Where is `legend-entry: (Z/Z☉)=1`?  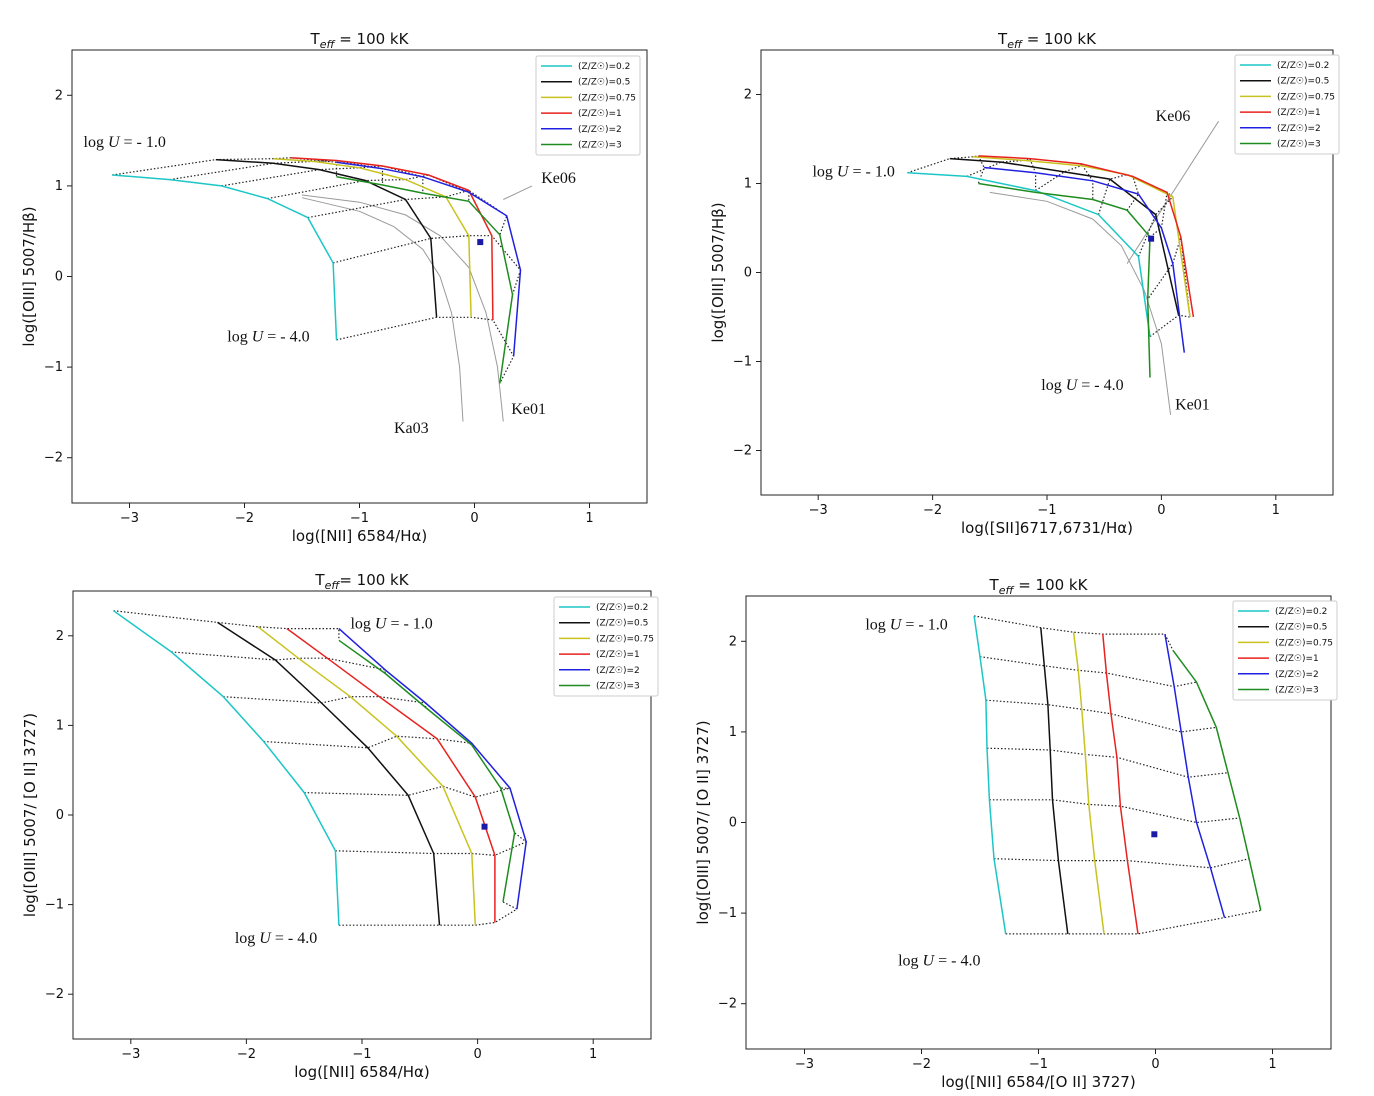
legend-entry: (Z/Z☉)=1 is located at coordinates (600, 114).